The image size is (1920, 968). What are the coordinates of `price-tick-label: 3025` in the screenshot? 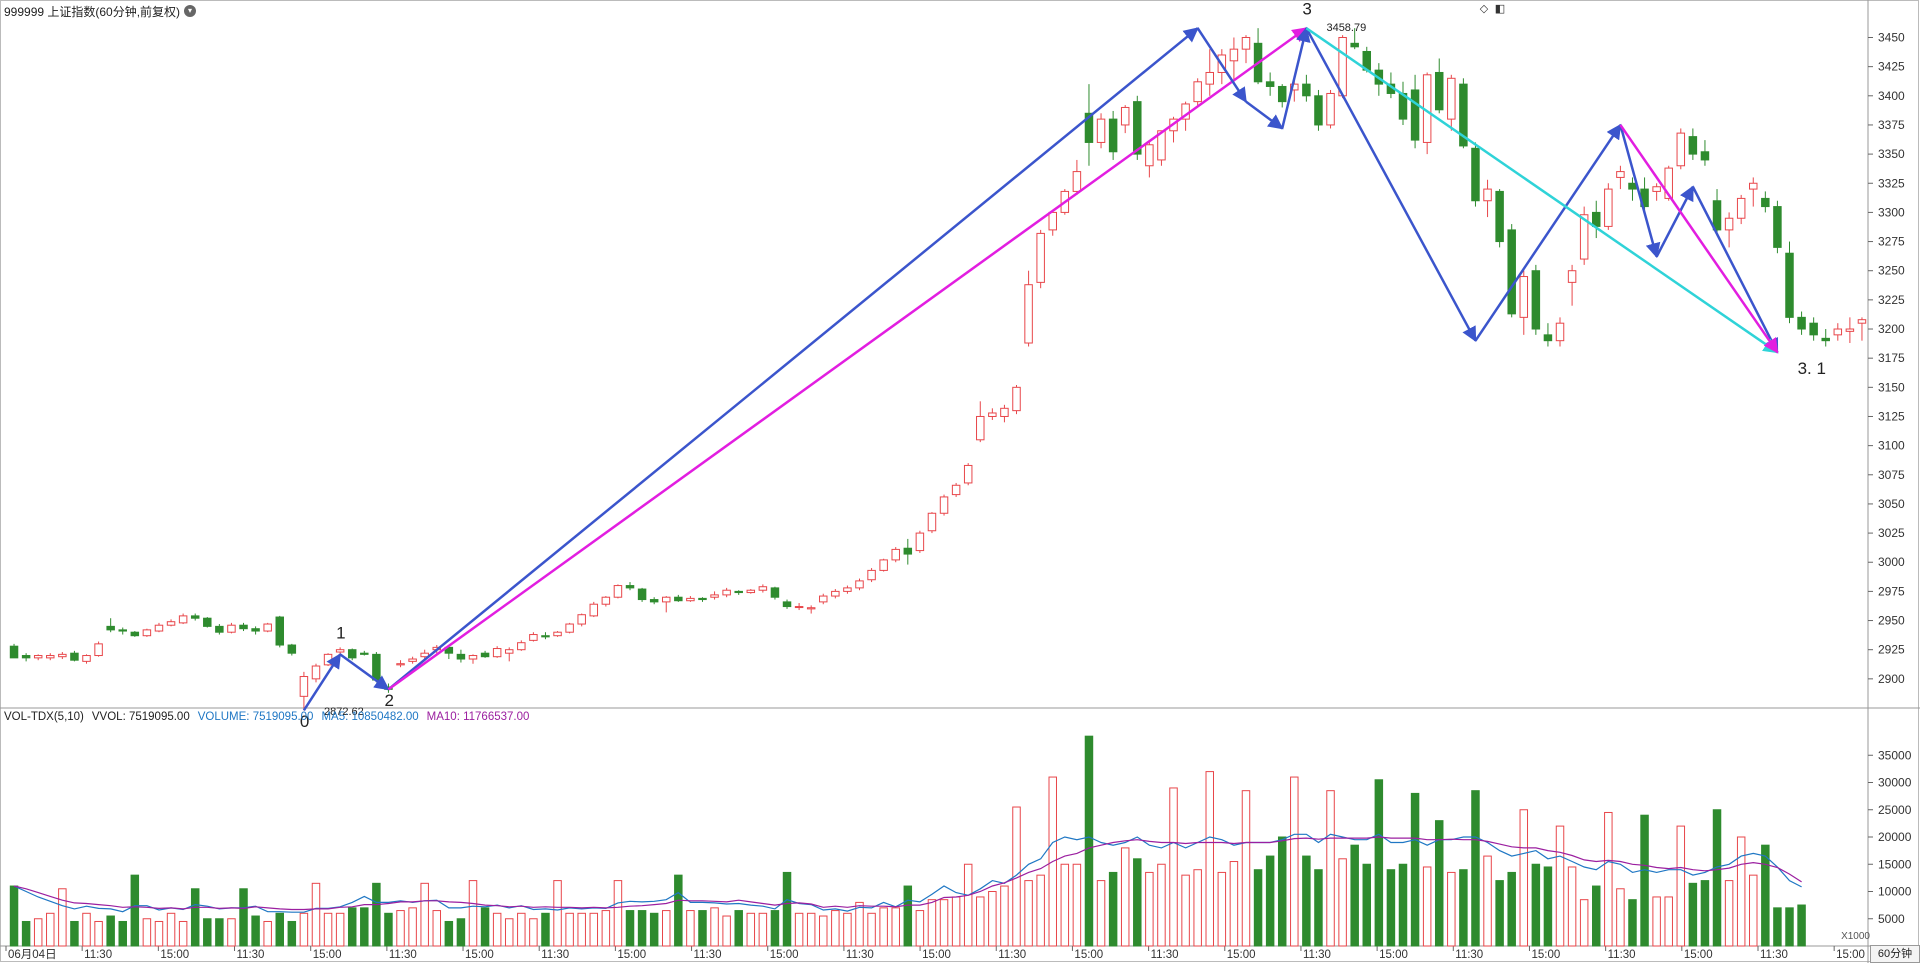 It's located at (1891, 533).